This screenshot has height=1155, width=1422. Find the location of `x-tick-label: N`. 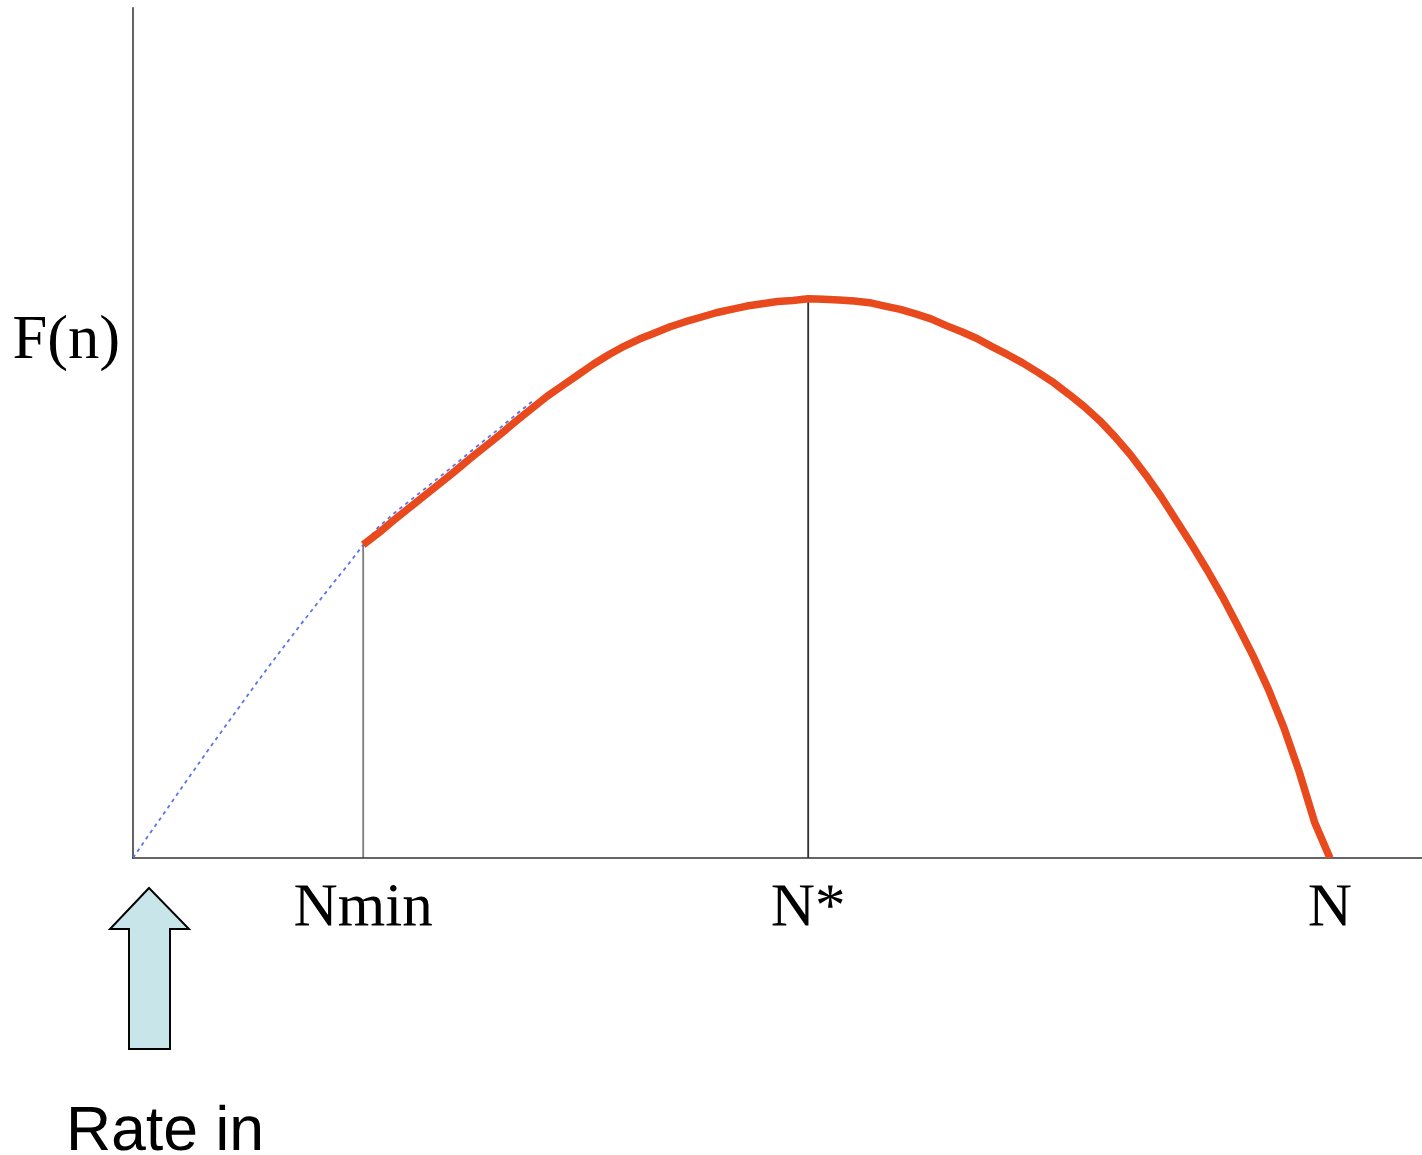

x-tick-label: N is located at coordinates (1330, 905).